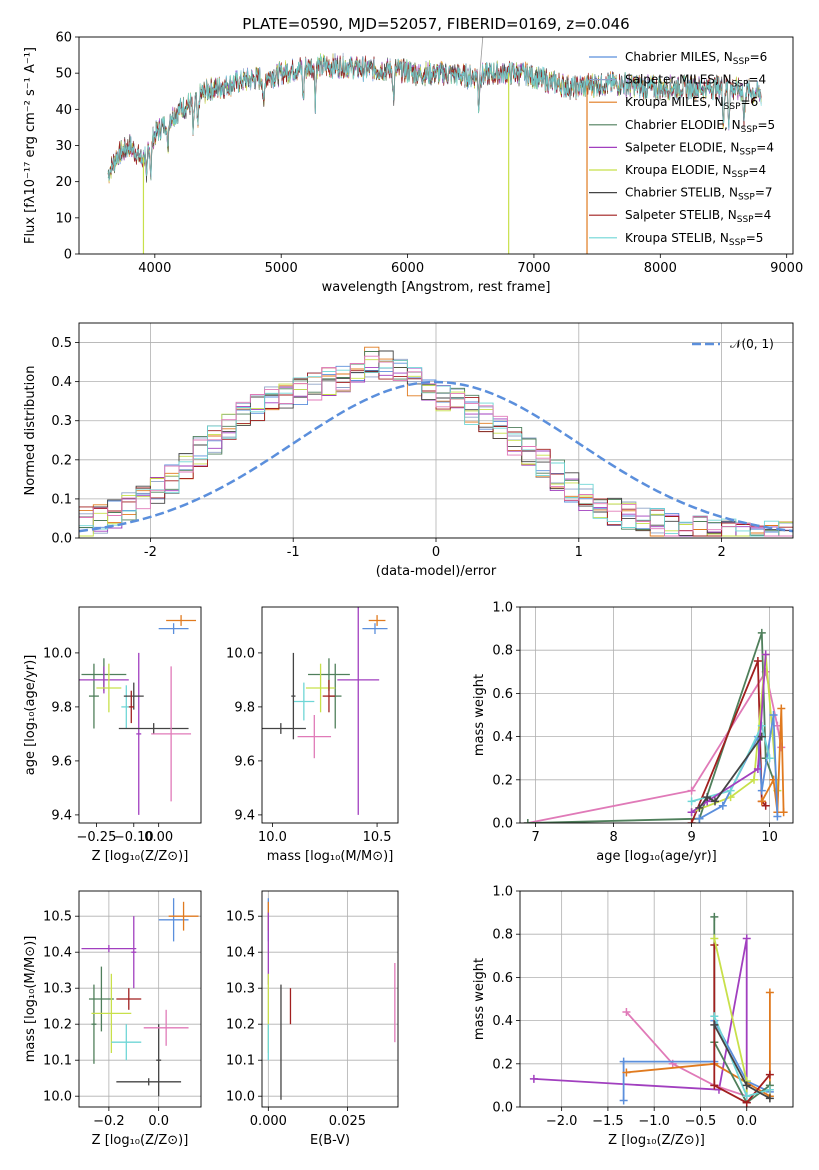  I want to click on x-tick-label: 7, so click(535, 837).